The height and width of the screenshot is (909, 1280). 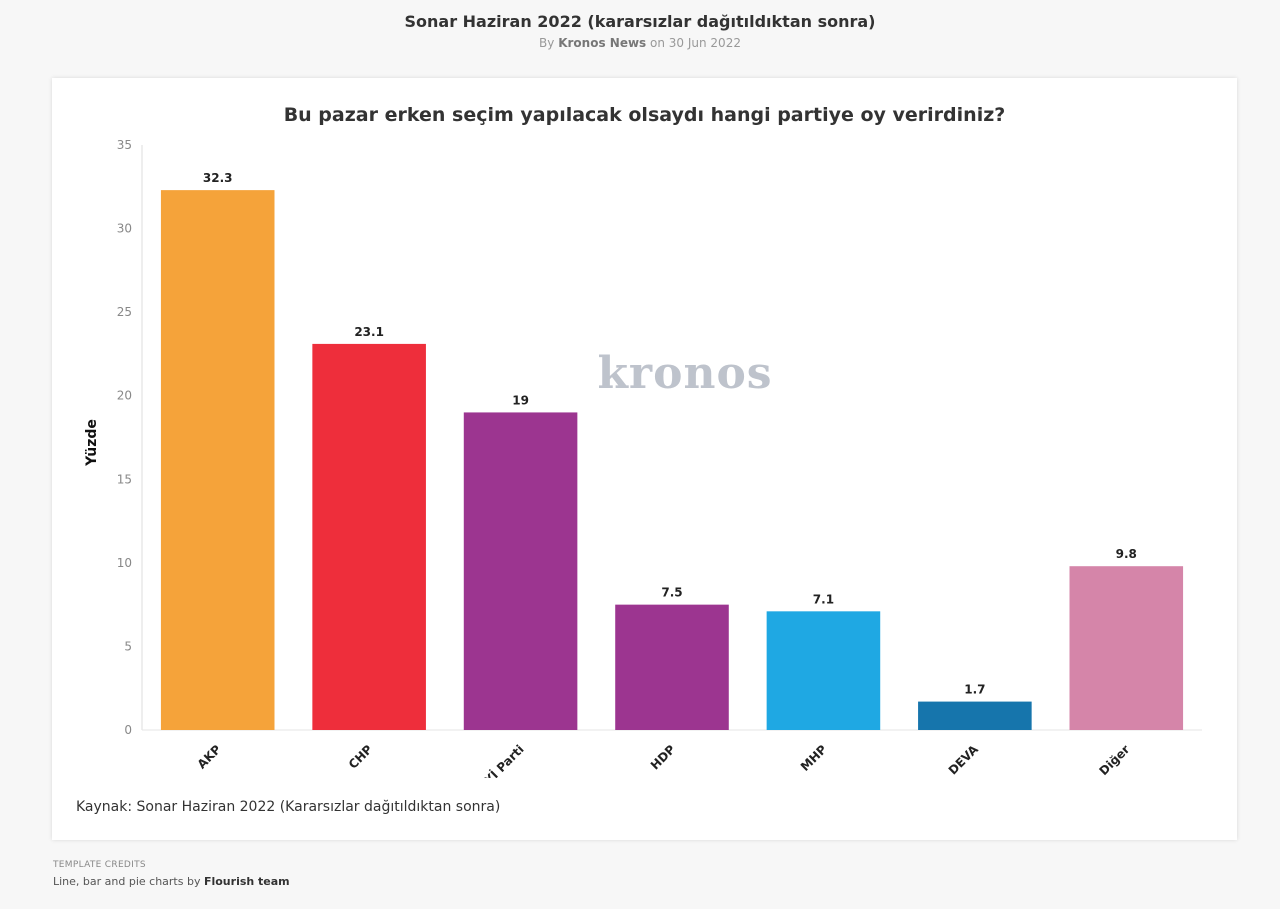 I want to click on byline-prefix: By, so click(x=547, y=43).